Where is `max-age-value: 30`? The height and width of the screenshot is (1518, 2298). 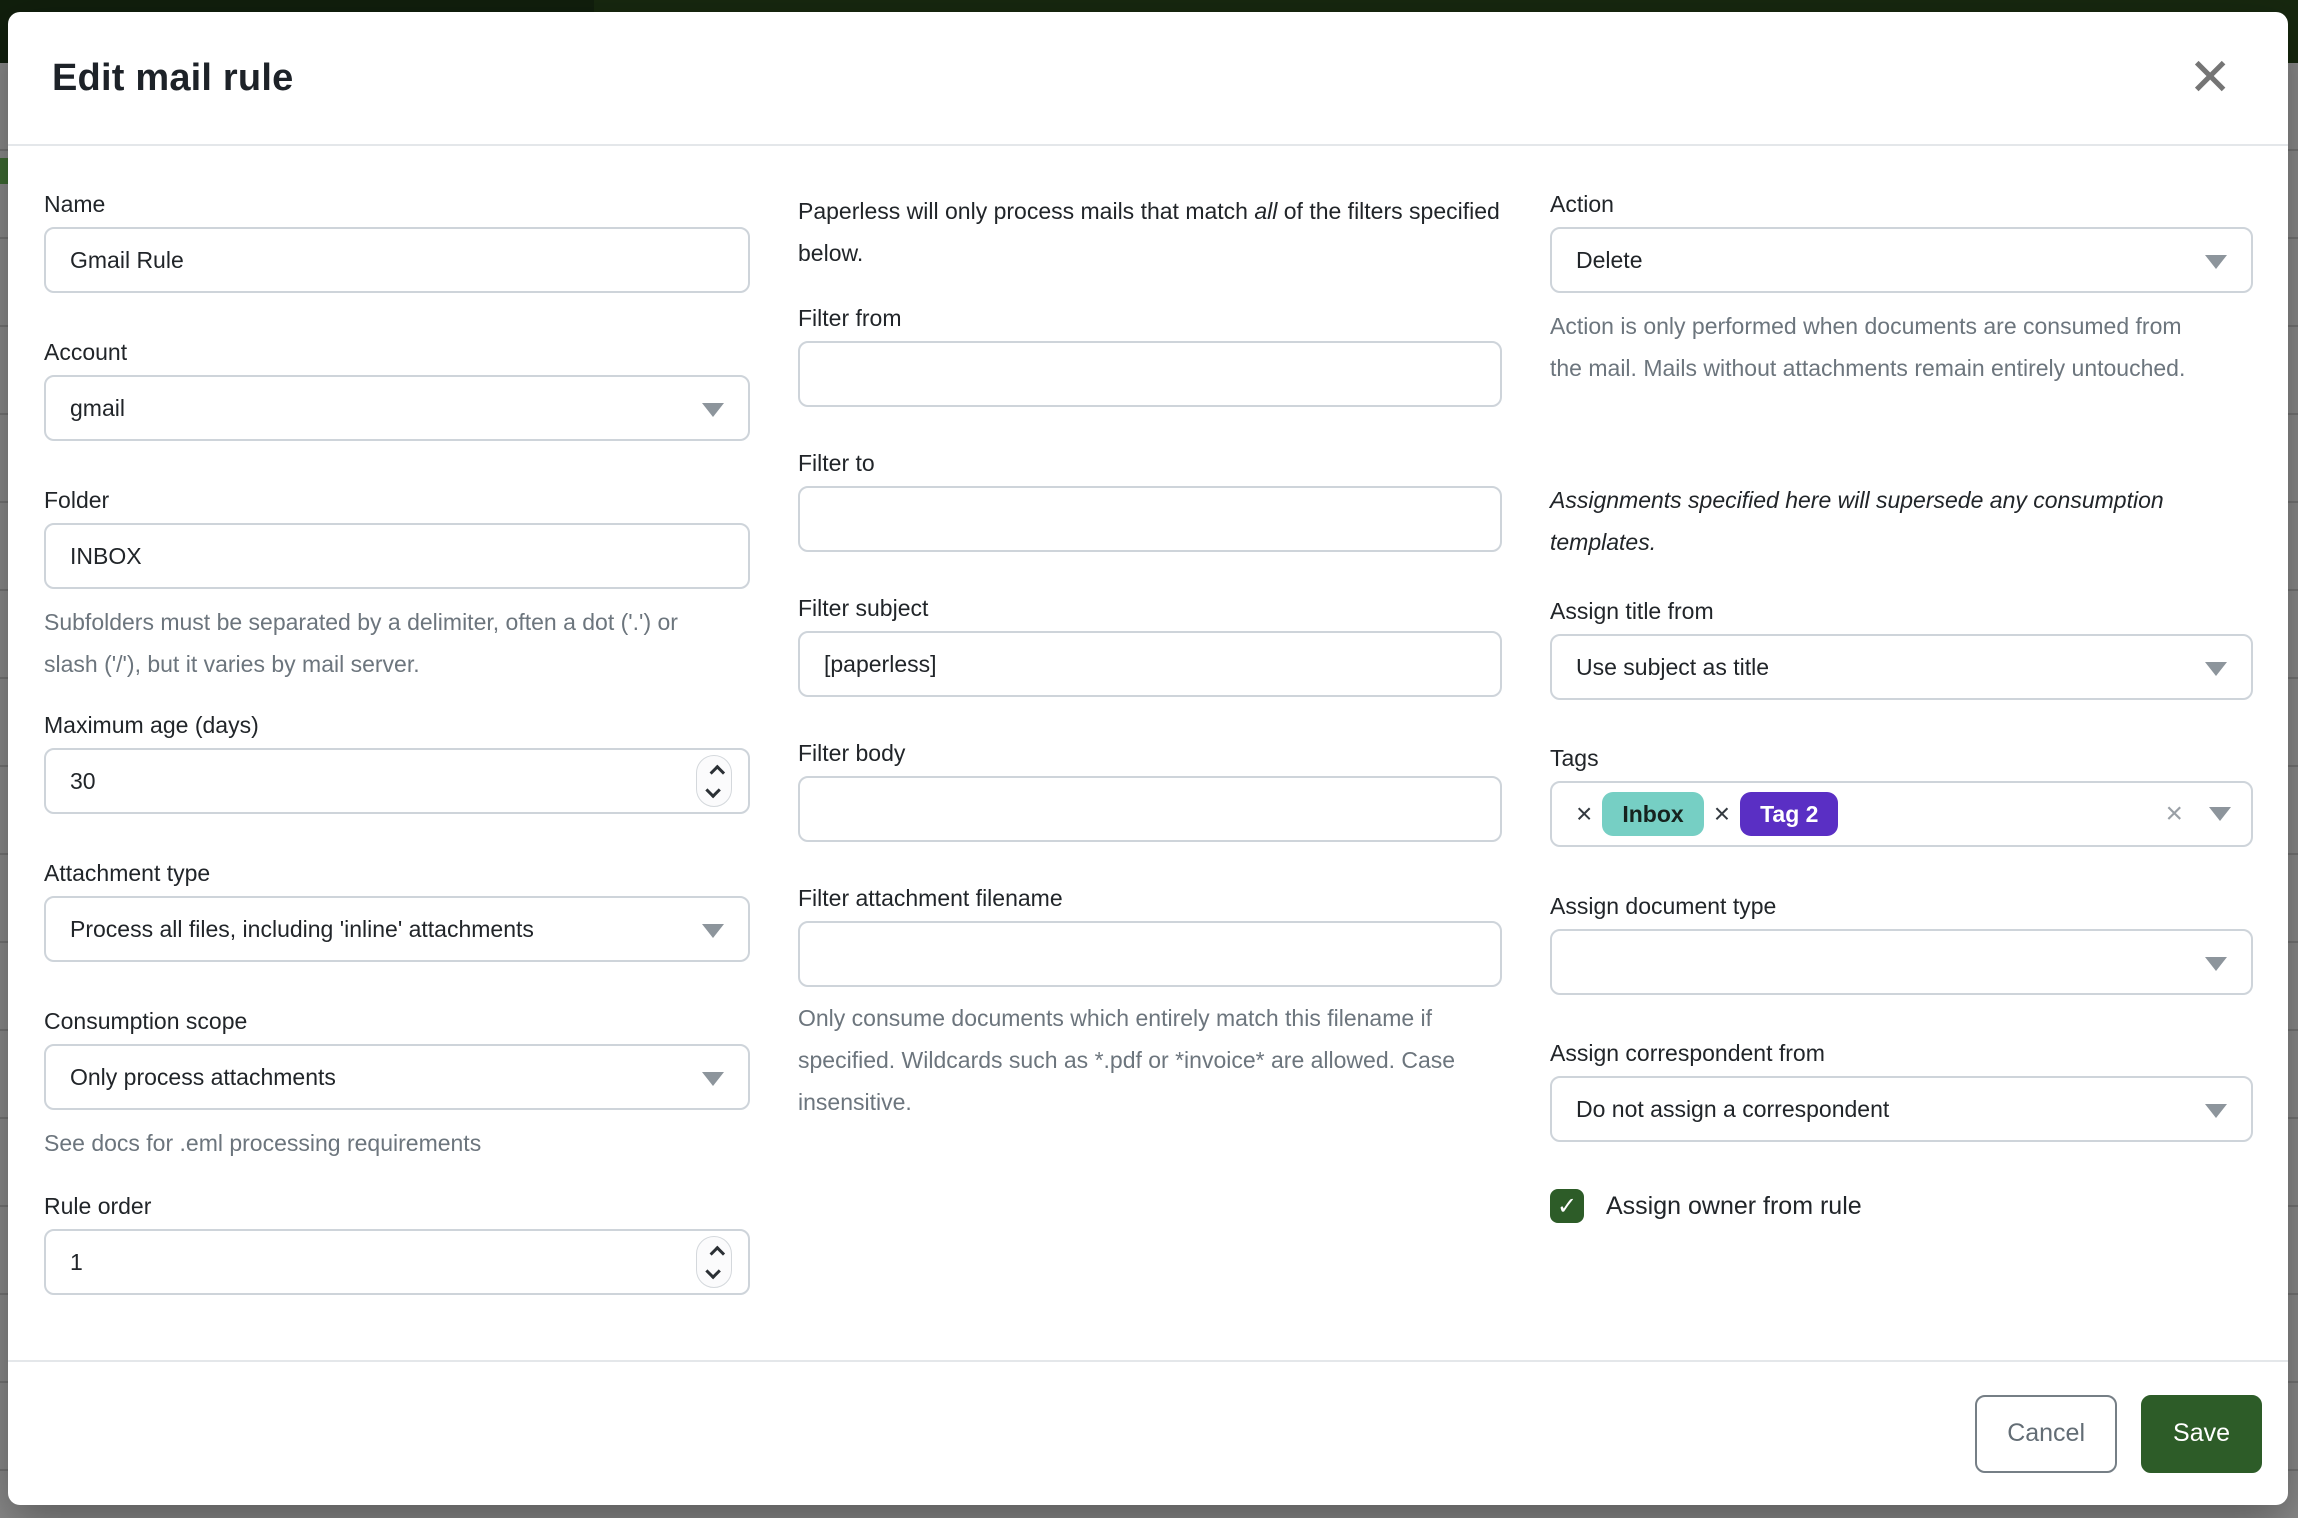
max-age-value: 30 is located at coordinates (83, 780).